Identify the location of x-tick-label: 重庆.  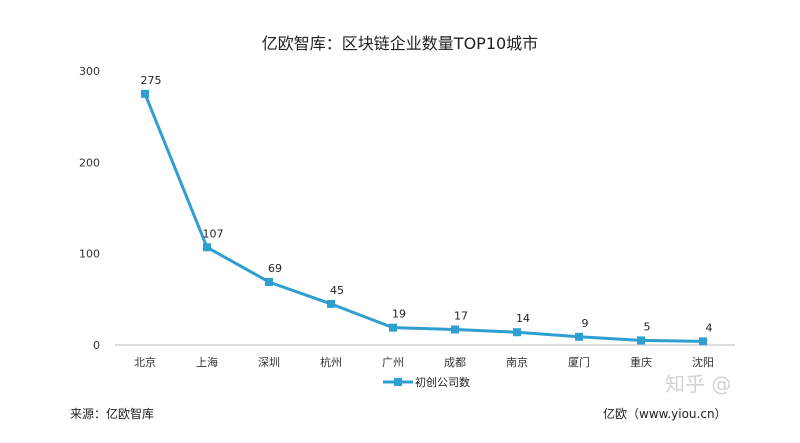
(641, 362).